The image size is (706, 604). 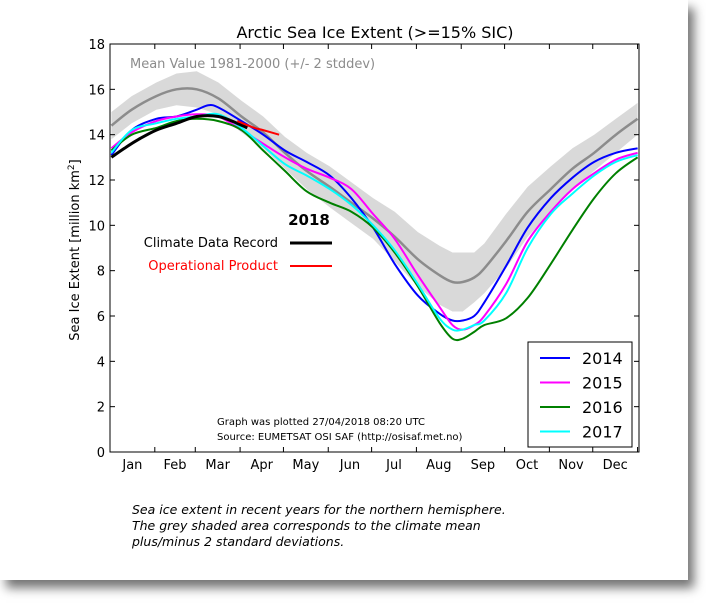 What do you see at coordinates (309, 220) in the screenshot?
I see `legend-2018-heading: 2018` at bounding box center [309, 220].